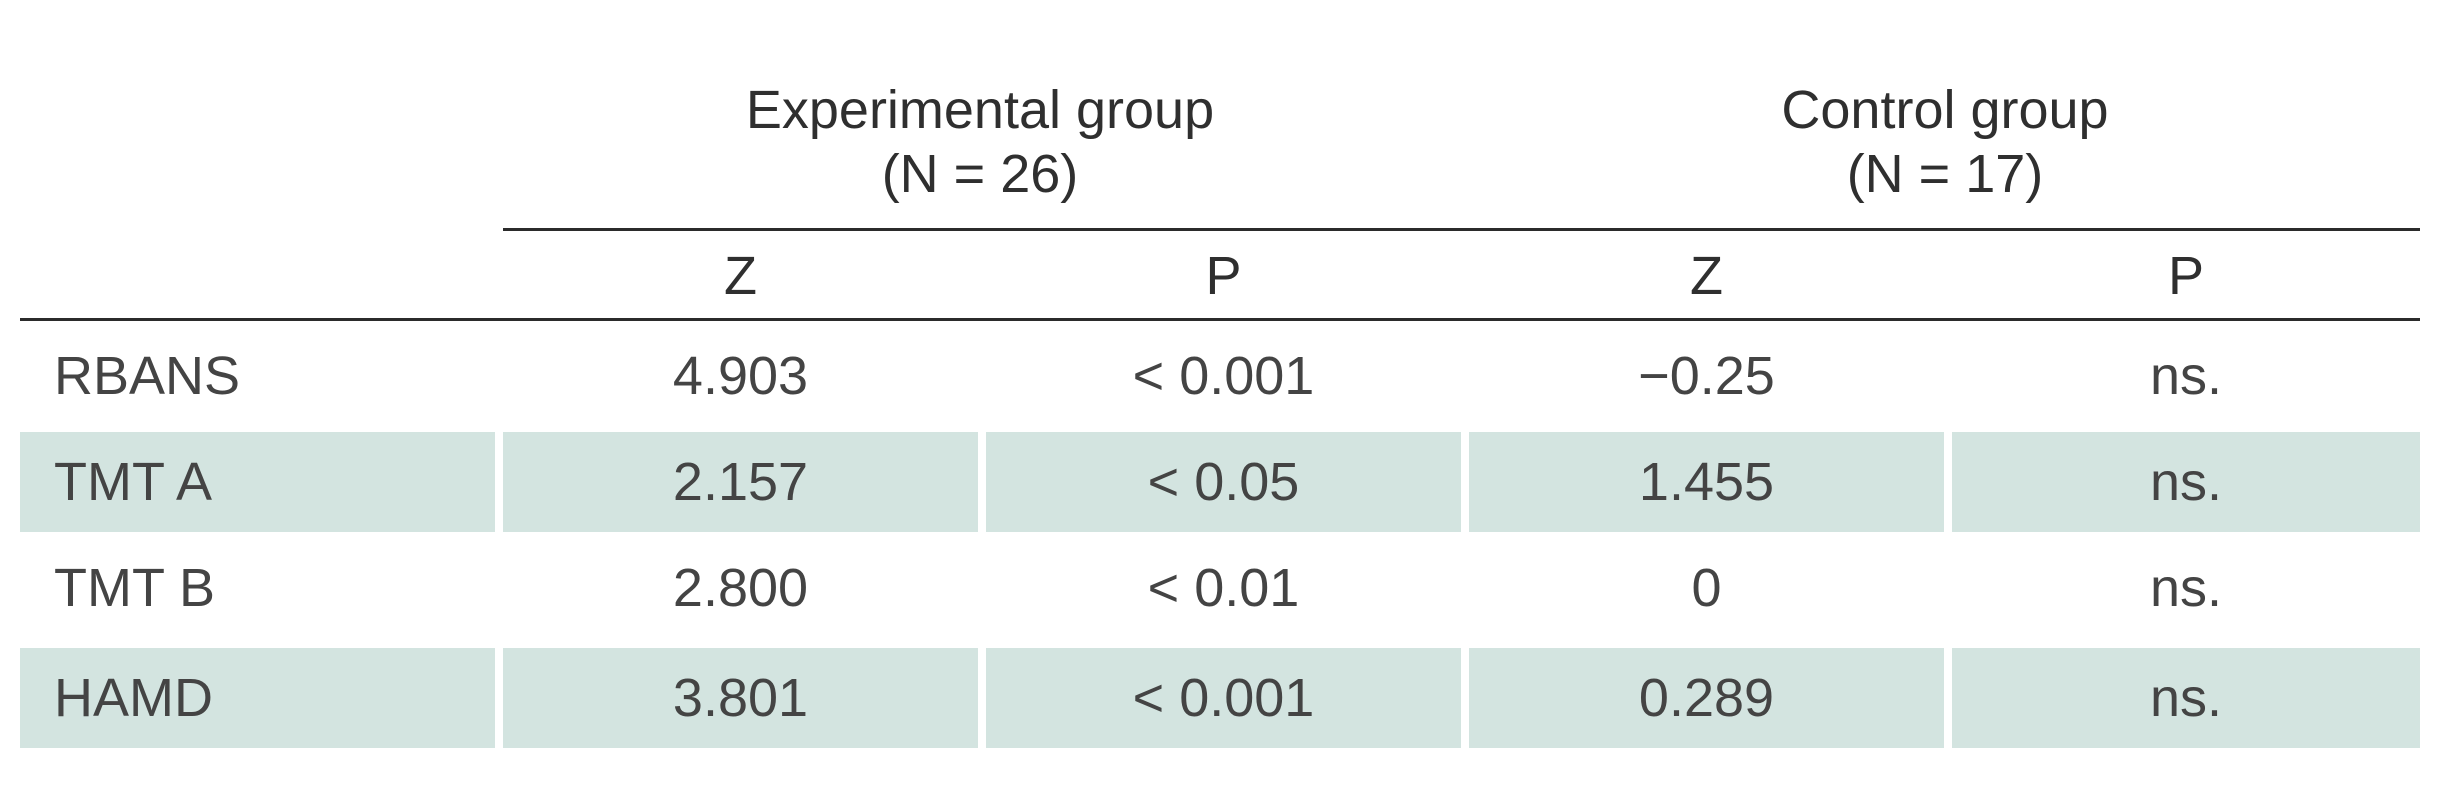  I want to click on row-label: RBANS, so click(147, 376).